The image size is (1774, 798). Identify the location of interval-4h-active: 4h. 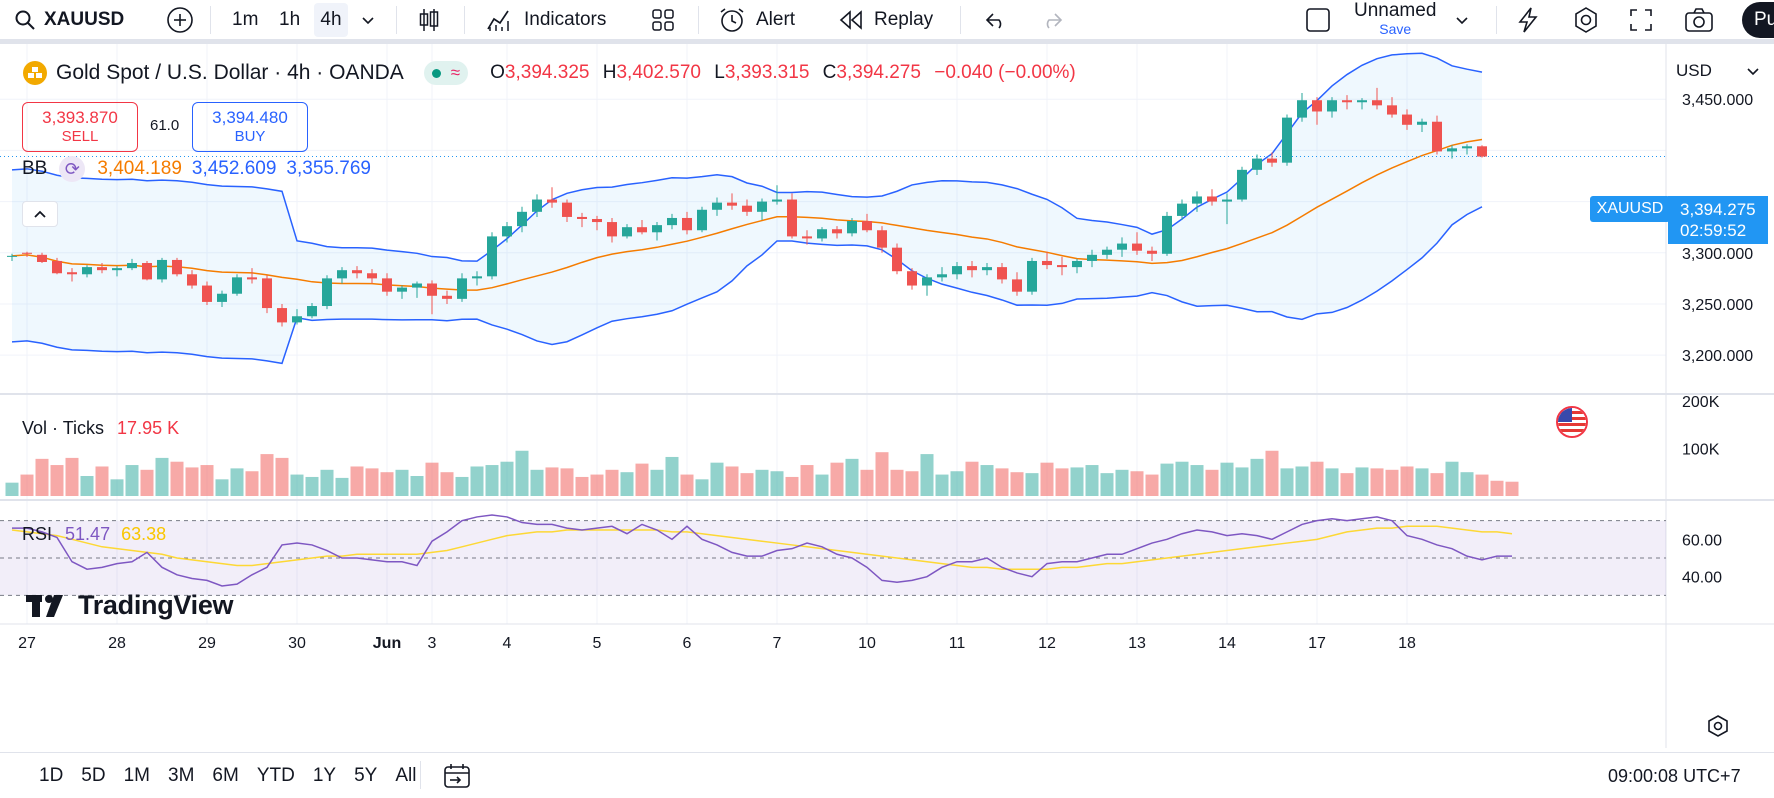
(331, 20).